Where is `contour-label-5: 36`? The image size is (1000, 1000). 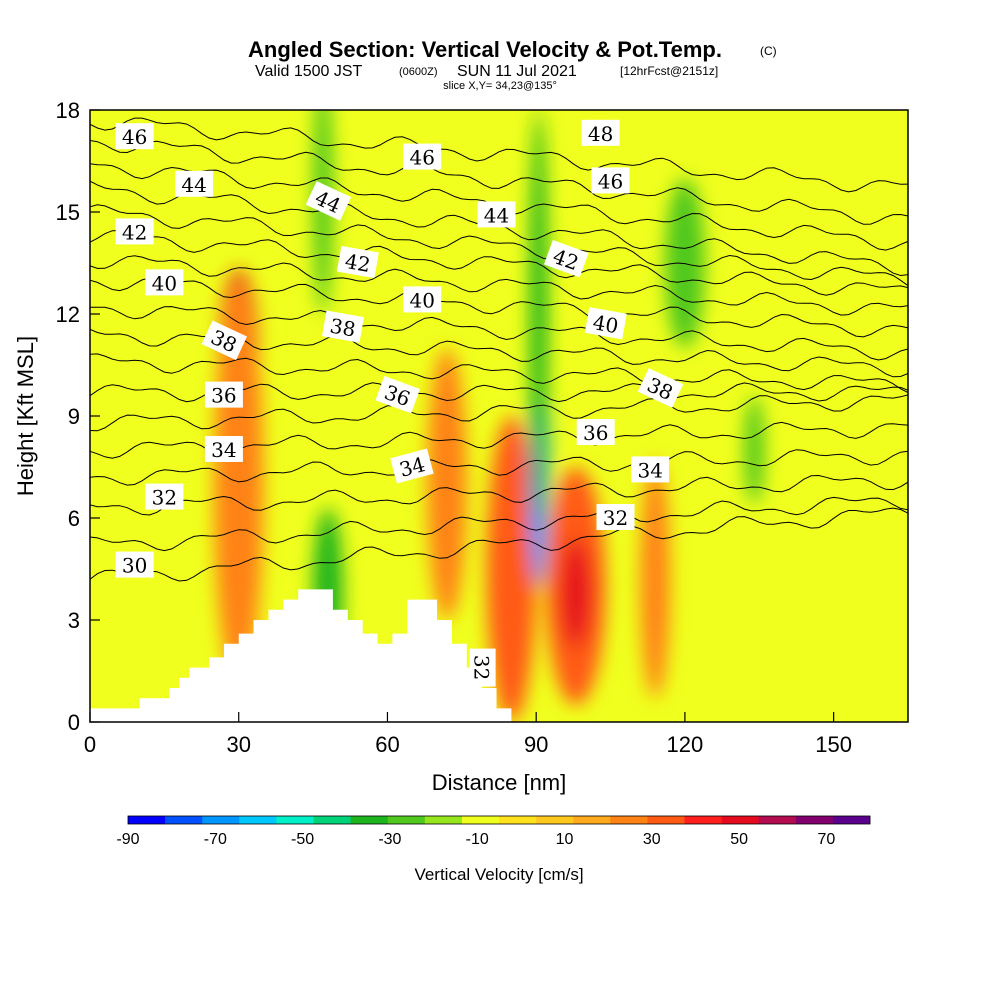 contour-label-5: 36 is located at coordinates (223, 394).